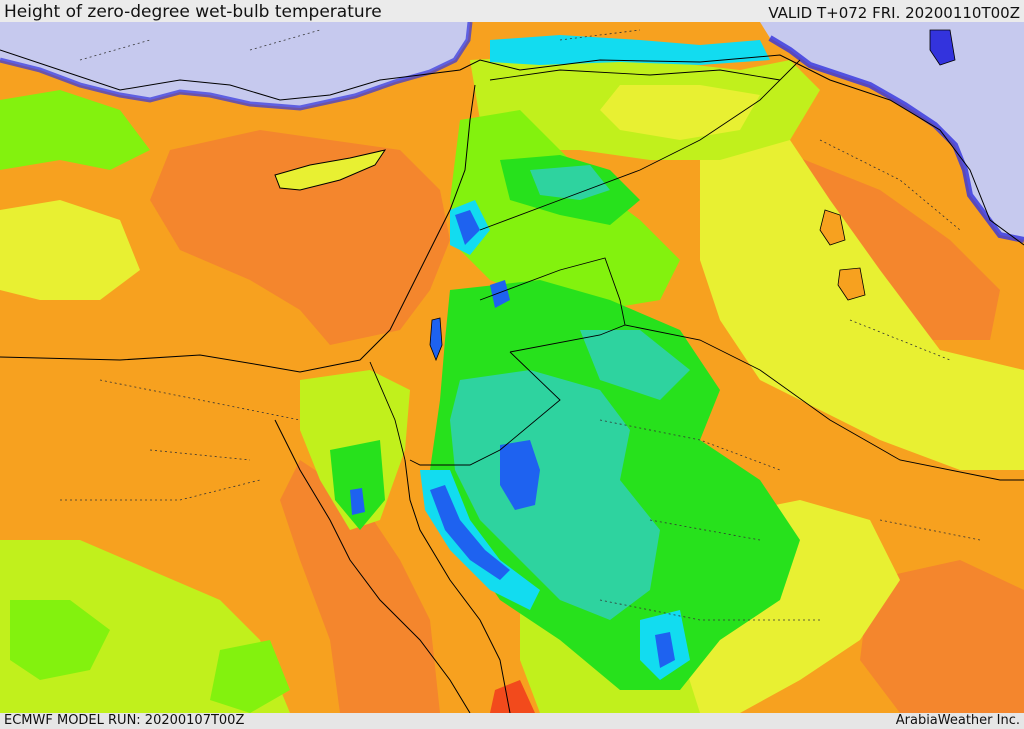 The image size is (1024, 729). I want to click on zone-dark-orange-east, so click(890, 245).